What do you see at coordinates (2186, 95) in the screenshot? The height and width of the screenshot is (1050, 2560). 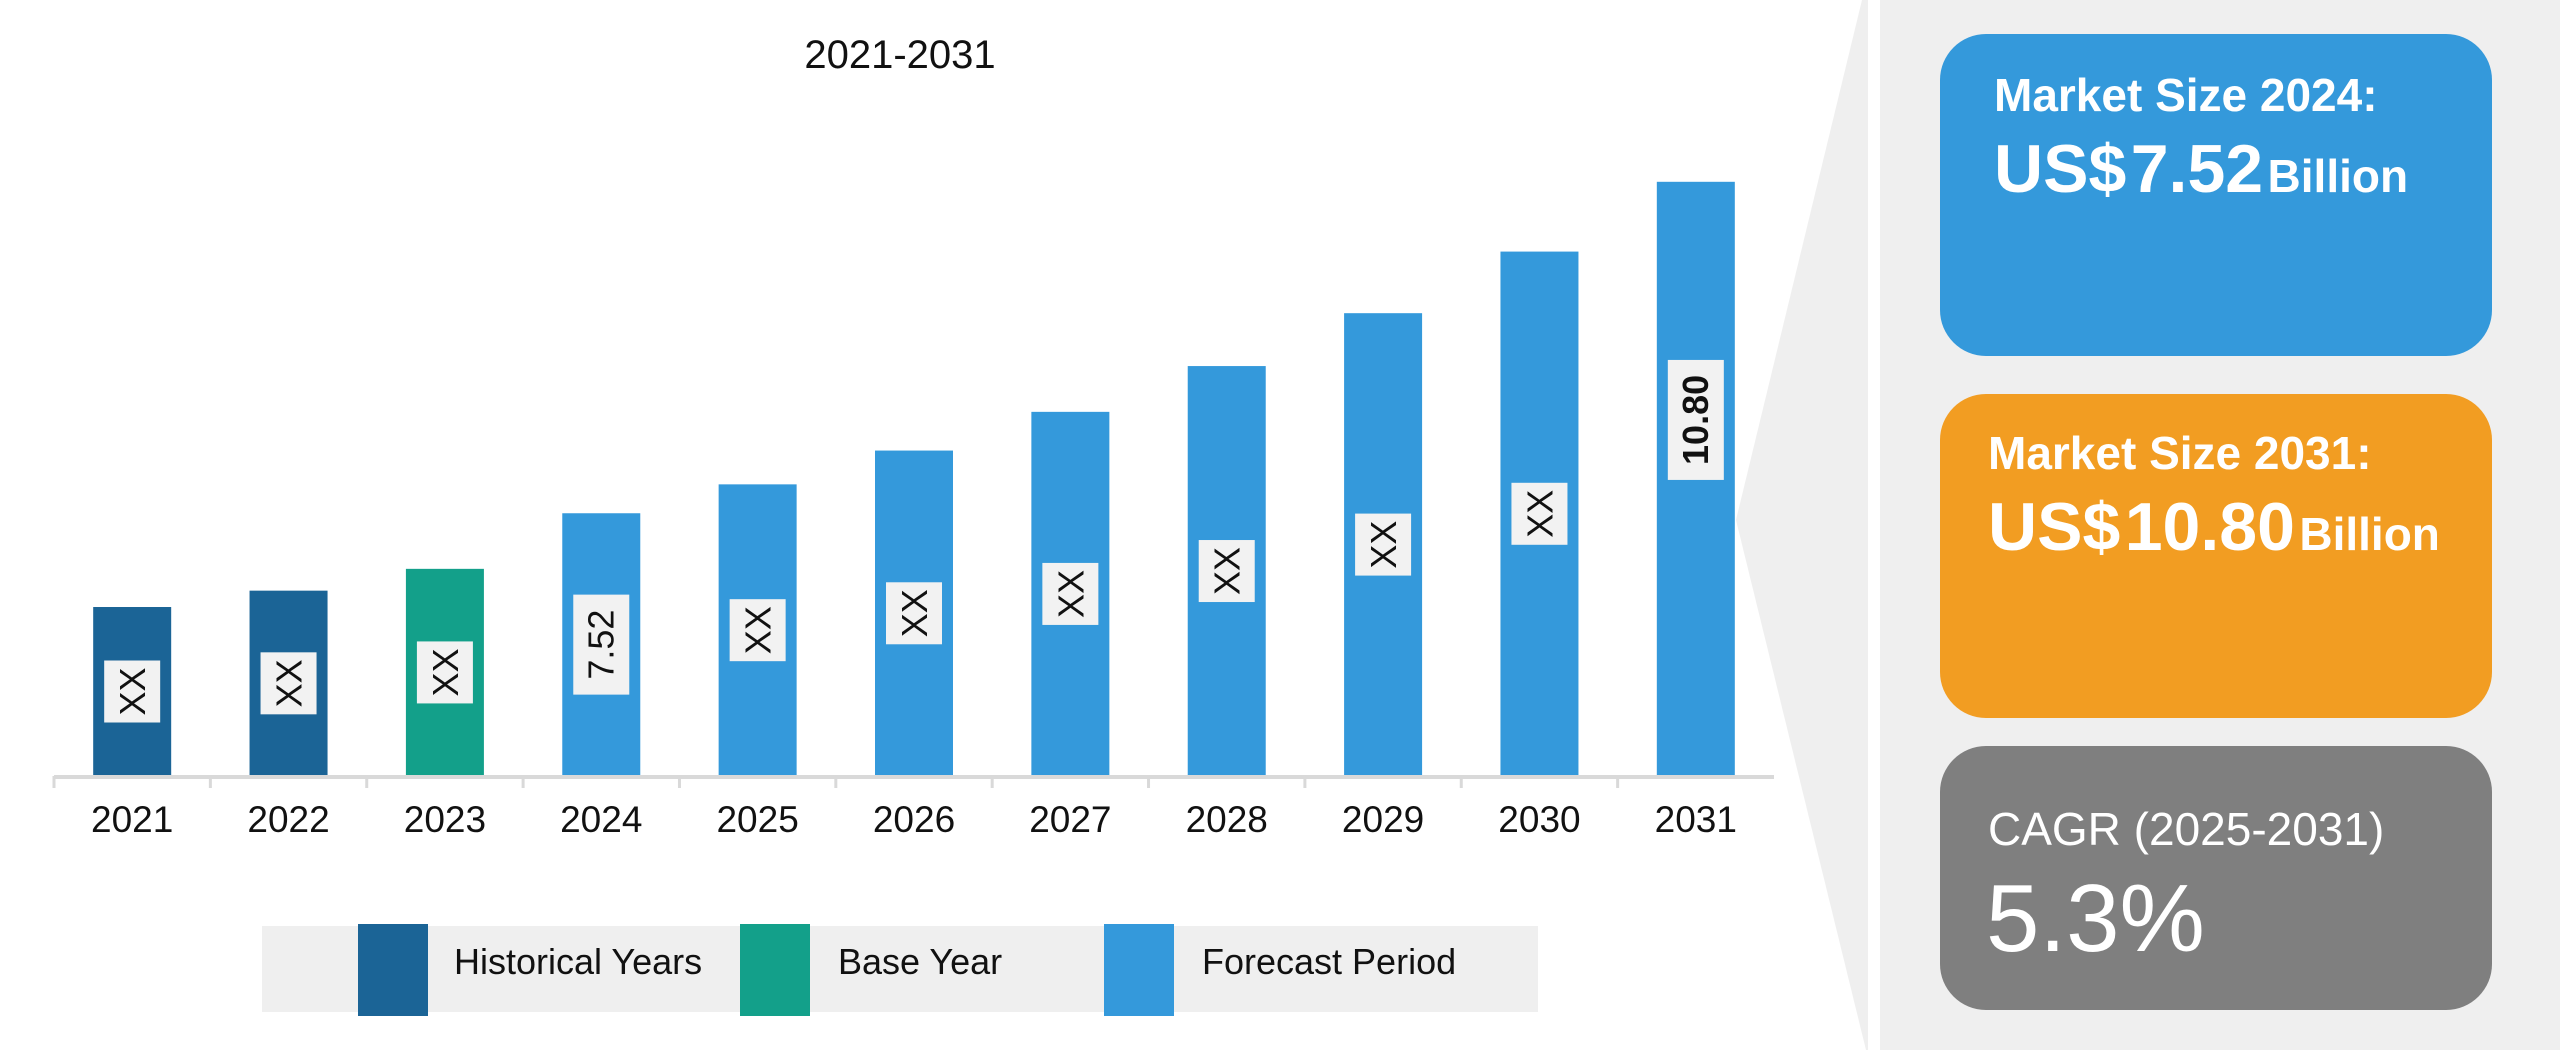 I see `market-size-2024-heading: Market Size 2024:` at bounding box center [2186, 95].